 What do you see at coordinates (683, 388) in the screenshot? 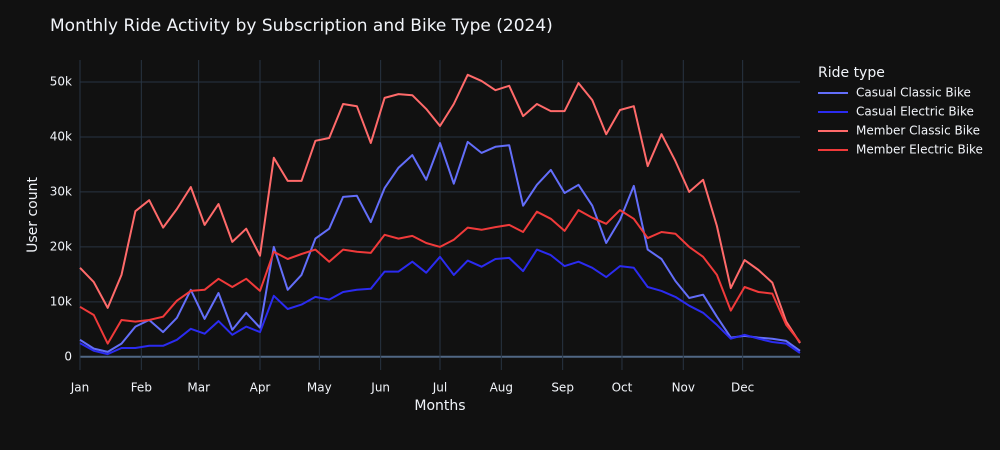
I see `x-tick-label: Nov` at bounding box center [683, 388].